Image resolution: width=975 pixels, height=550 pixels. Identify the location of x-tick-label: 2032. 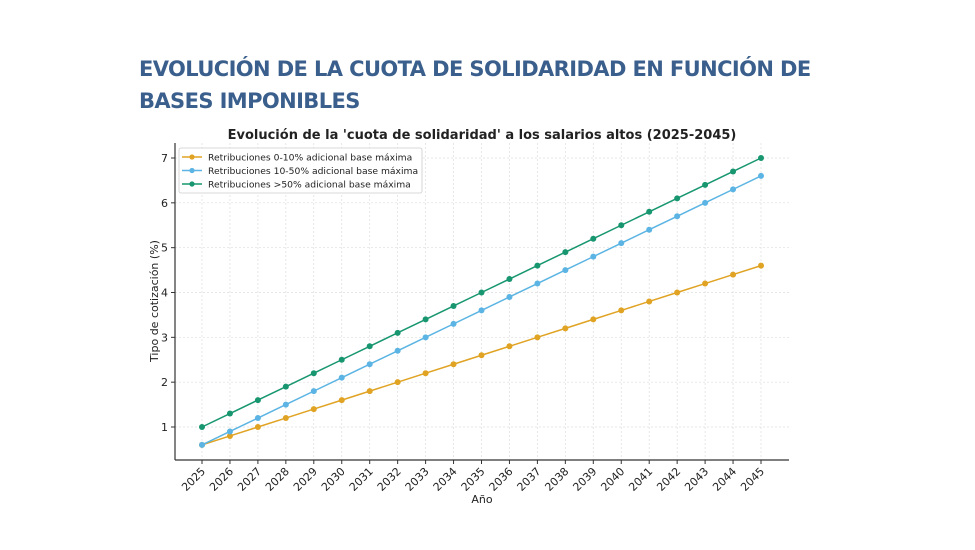
(389, 479).